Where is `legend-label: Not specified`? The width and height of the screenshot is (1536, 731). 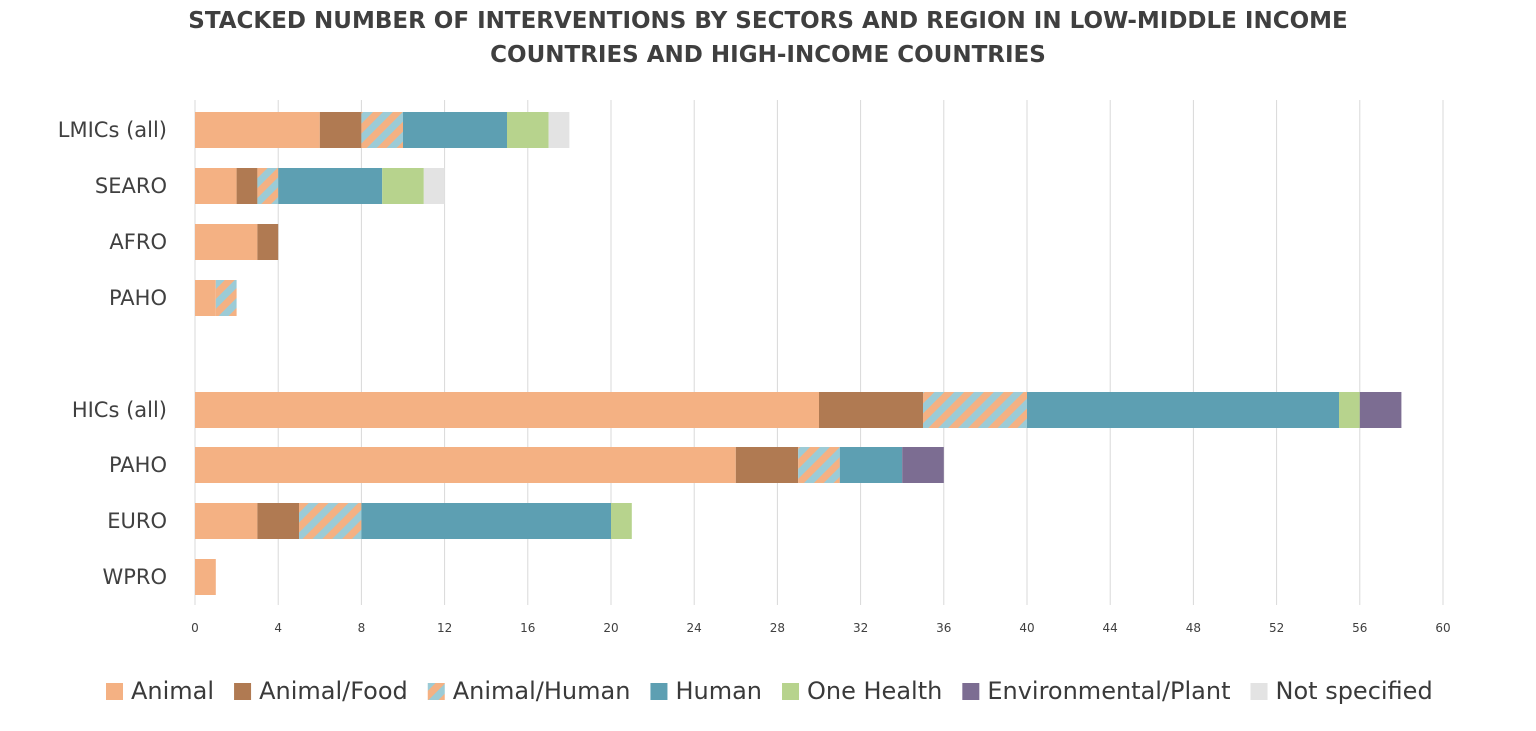 legend-label: Not specified is located at coordinates (1354, 691).